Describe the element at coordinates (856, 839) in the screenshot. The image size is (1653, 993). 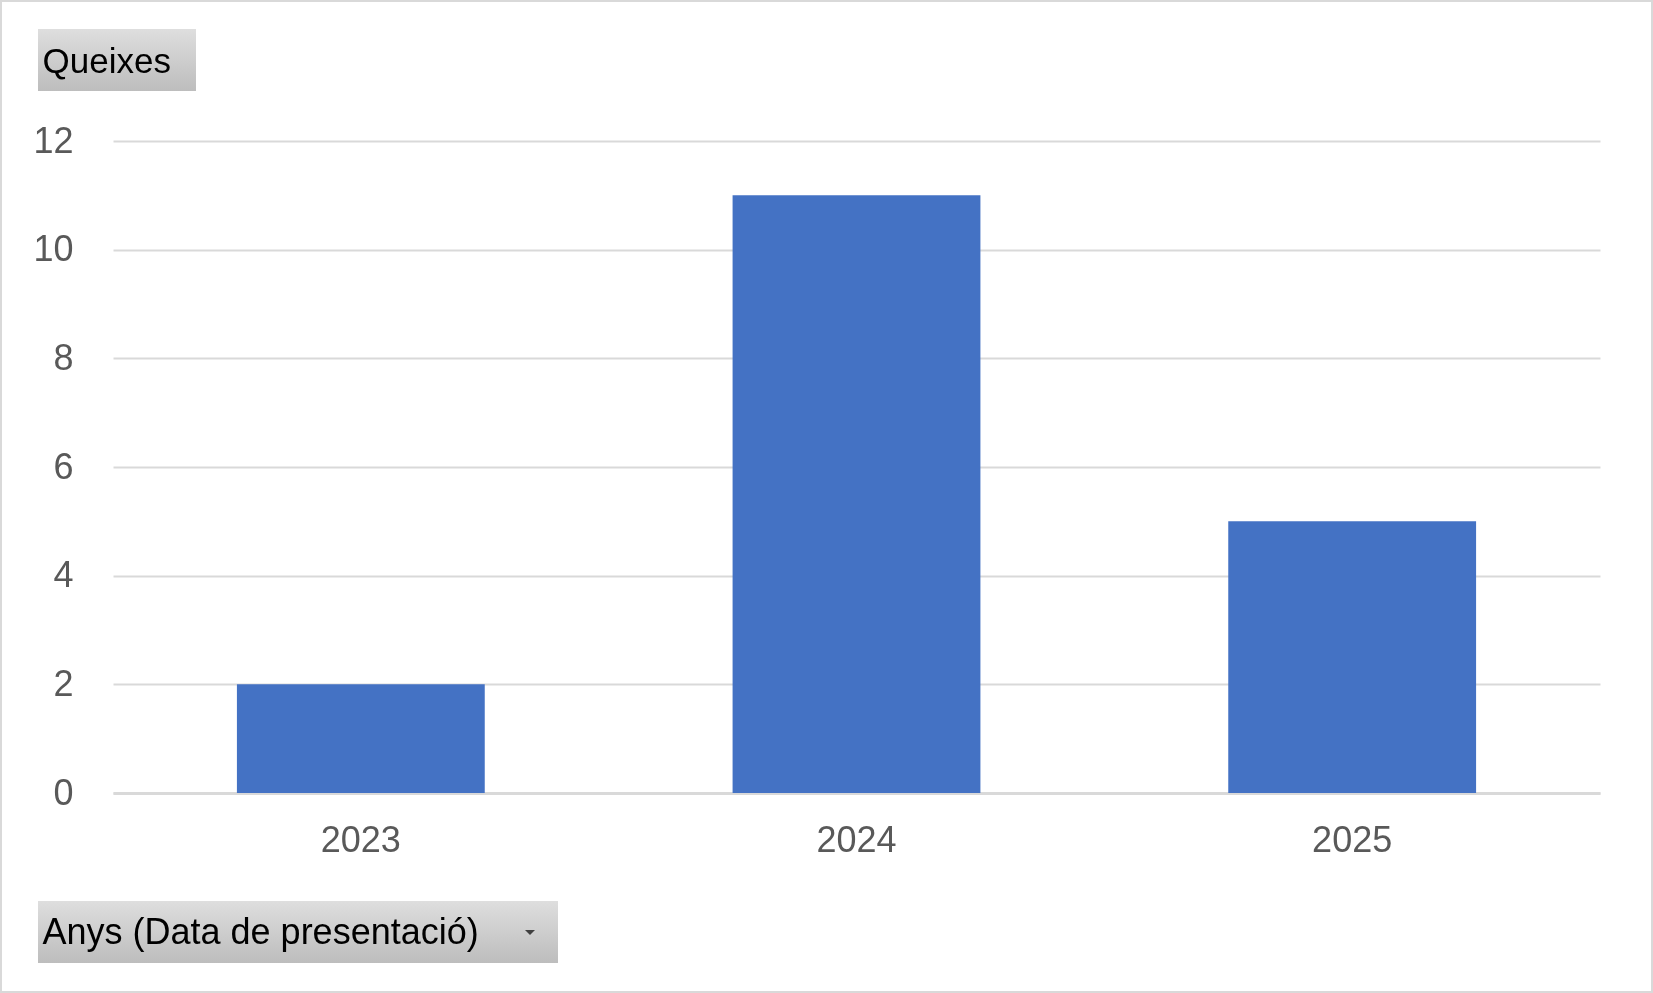
I see `x-tick-label: 2024` at that location.